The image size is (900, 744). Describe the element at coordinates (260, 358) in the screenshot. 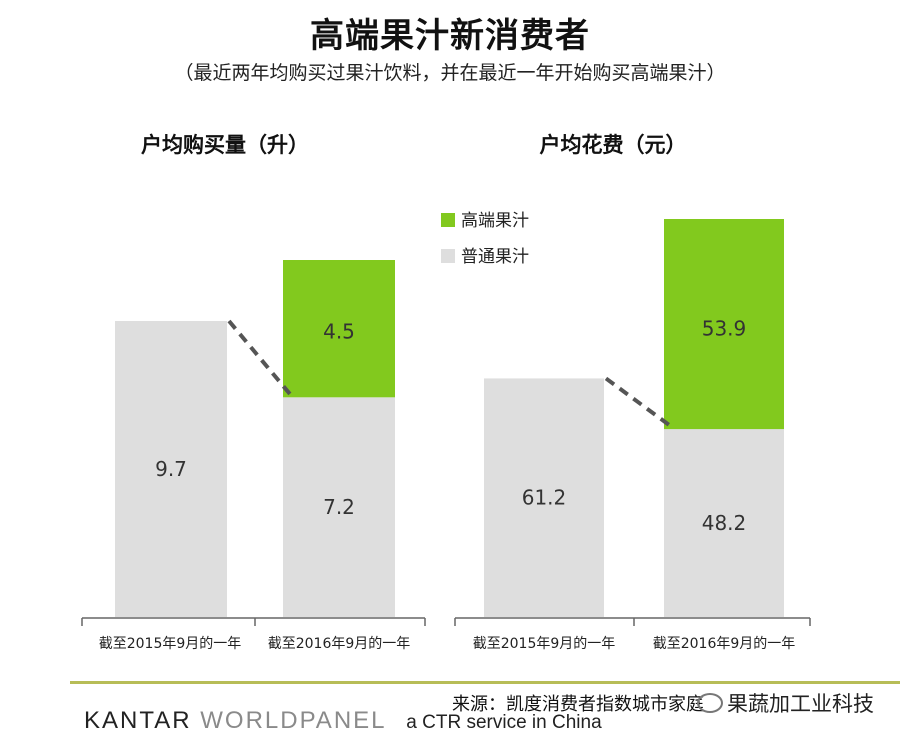

I see `trend-connector-left` at that location.